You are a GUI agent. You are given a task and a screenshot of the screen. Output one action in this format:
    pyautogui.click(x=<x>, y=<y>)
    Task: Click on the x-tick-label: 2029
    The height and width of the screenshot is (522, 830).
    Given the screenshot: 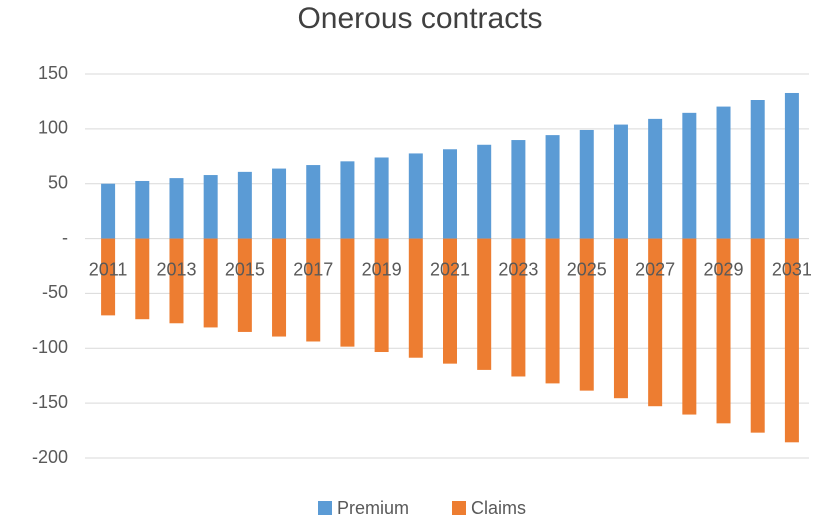 What is the action you would take?
    pyautogui.click(x=724, y=269)
    